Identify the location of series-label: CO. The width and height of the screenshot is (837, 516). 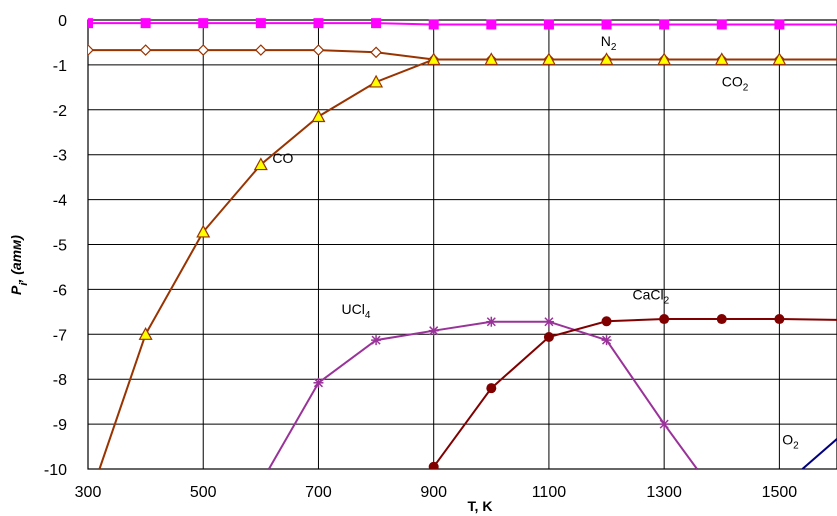
(282, 158).